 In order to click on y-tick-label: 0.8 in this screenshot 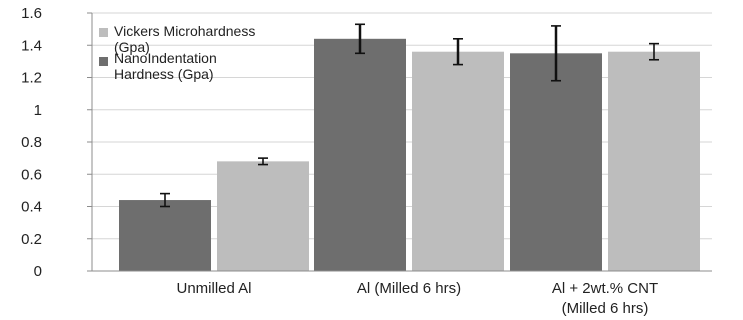, I will do `click(31, 142)`.